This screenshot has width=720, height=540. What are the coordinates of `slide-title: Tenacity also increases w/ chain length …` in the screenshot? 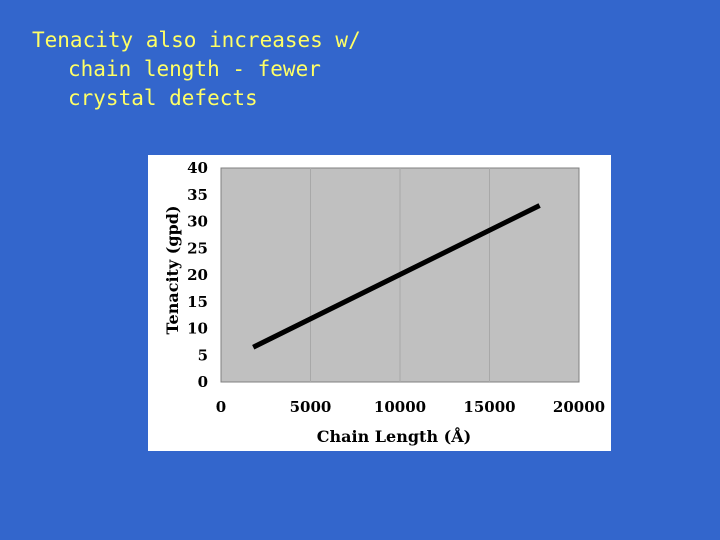 It's located at (196, 69).